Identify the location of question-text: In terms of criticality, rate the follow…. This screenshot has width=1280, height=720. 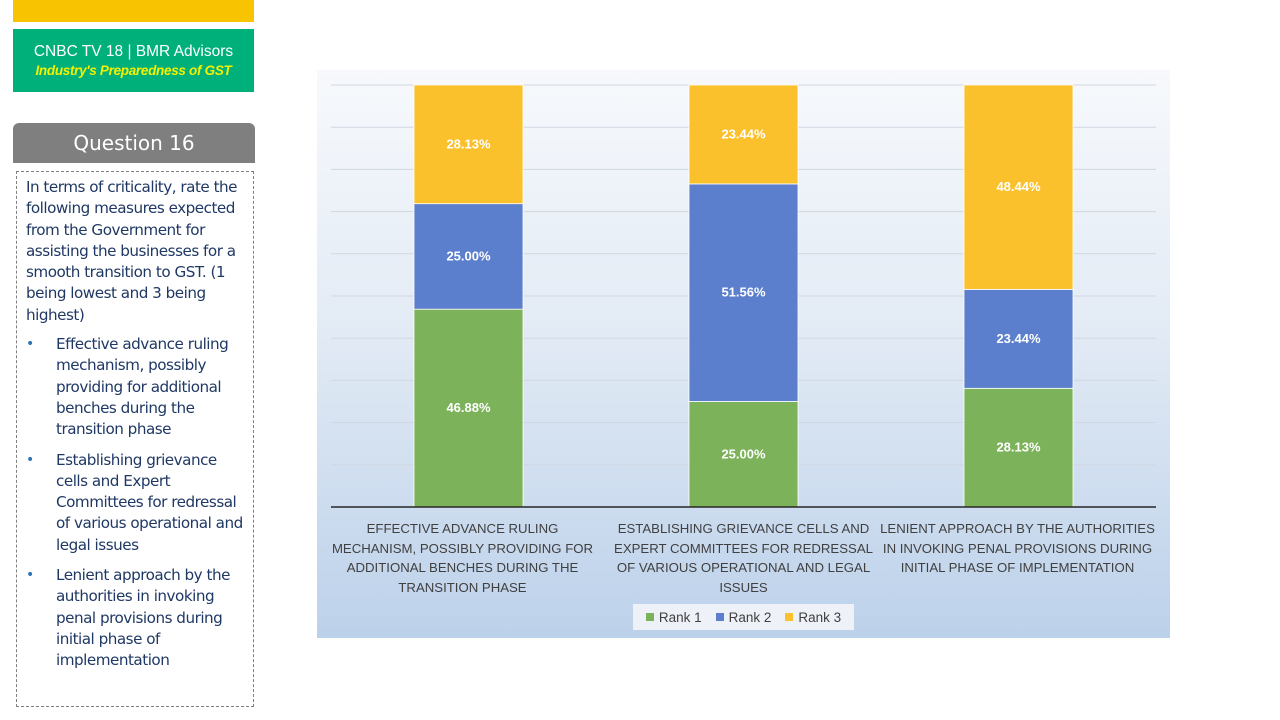
(132, 251).